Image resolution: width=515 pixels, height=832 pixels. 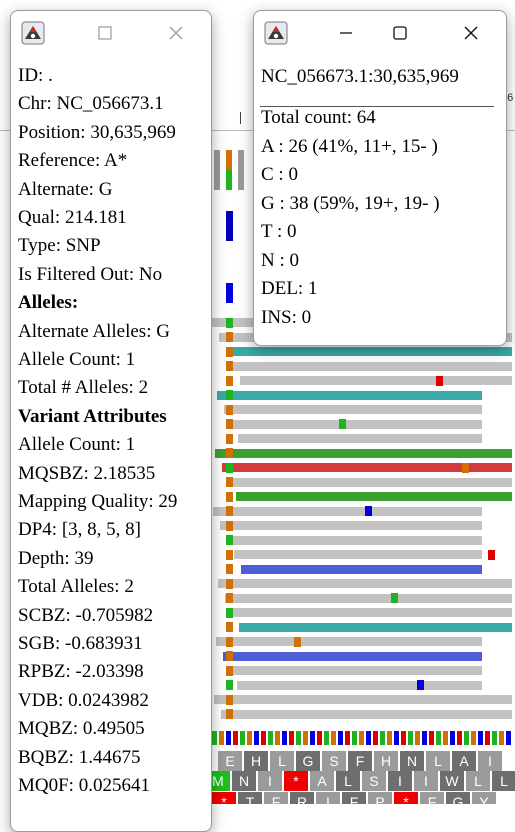 I want to click on coverage-track, so click(x=363, y=170).